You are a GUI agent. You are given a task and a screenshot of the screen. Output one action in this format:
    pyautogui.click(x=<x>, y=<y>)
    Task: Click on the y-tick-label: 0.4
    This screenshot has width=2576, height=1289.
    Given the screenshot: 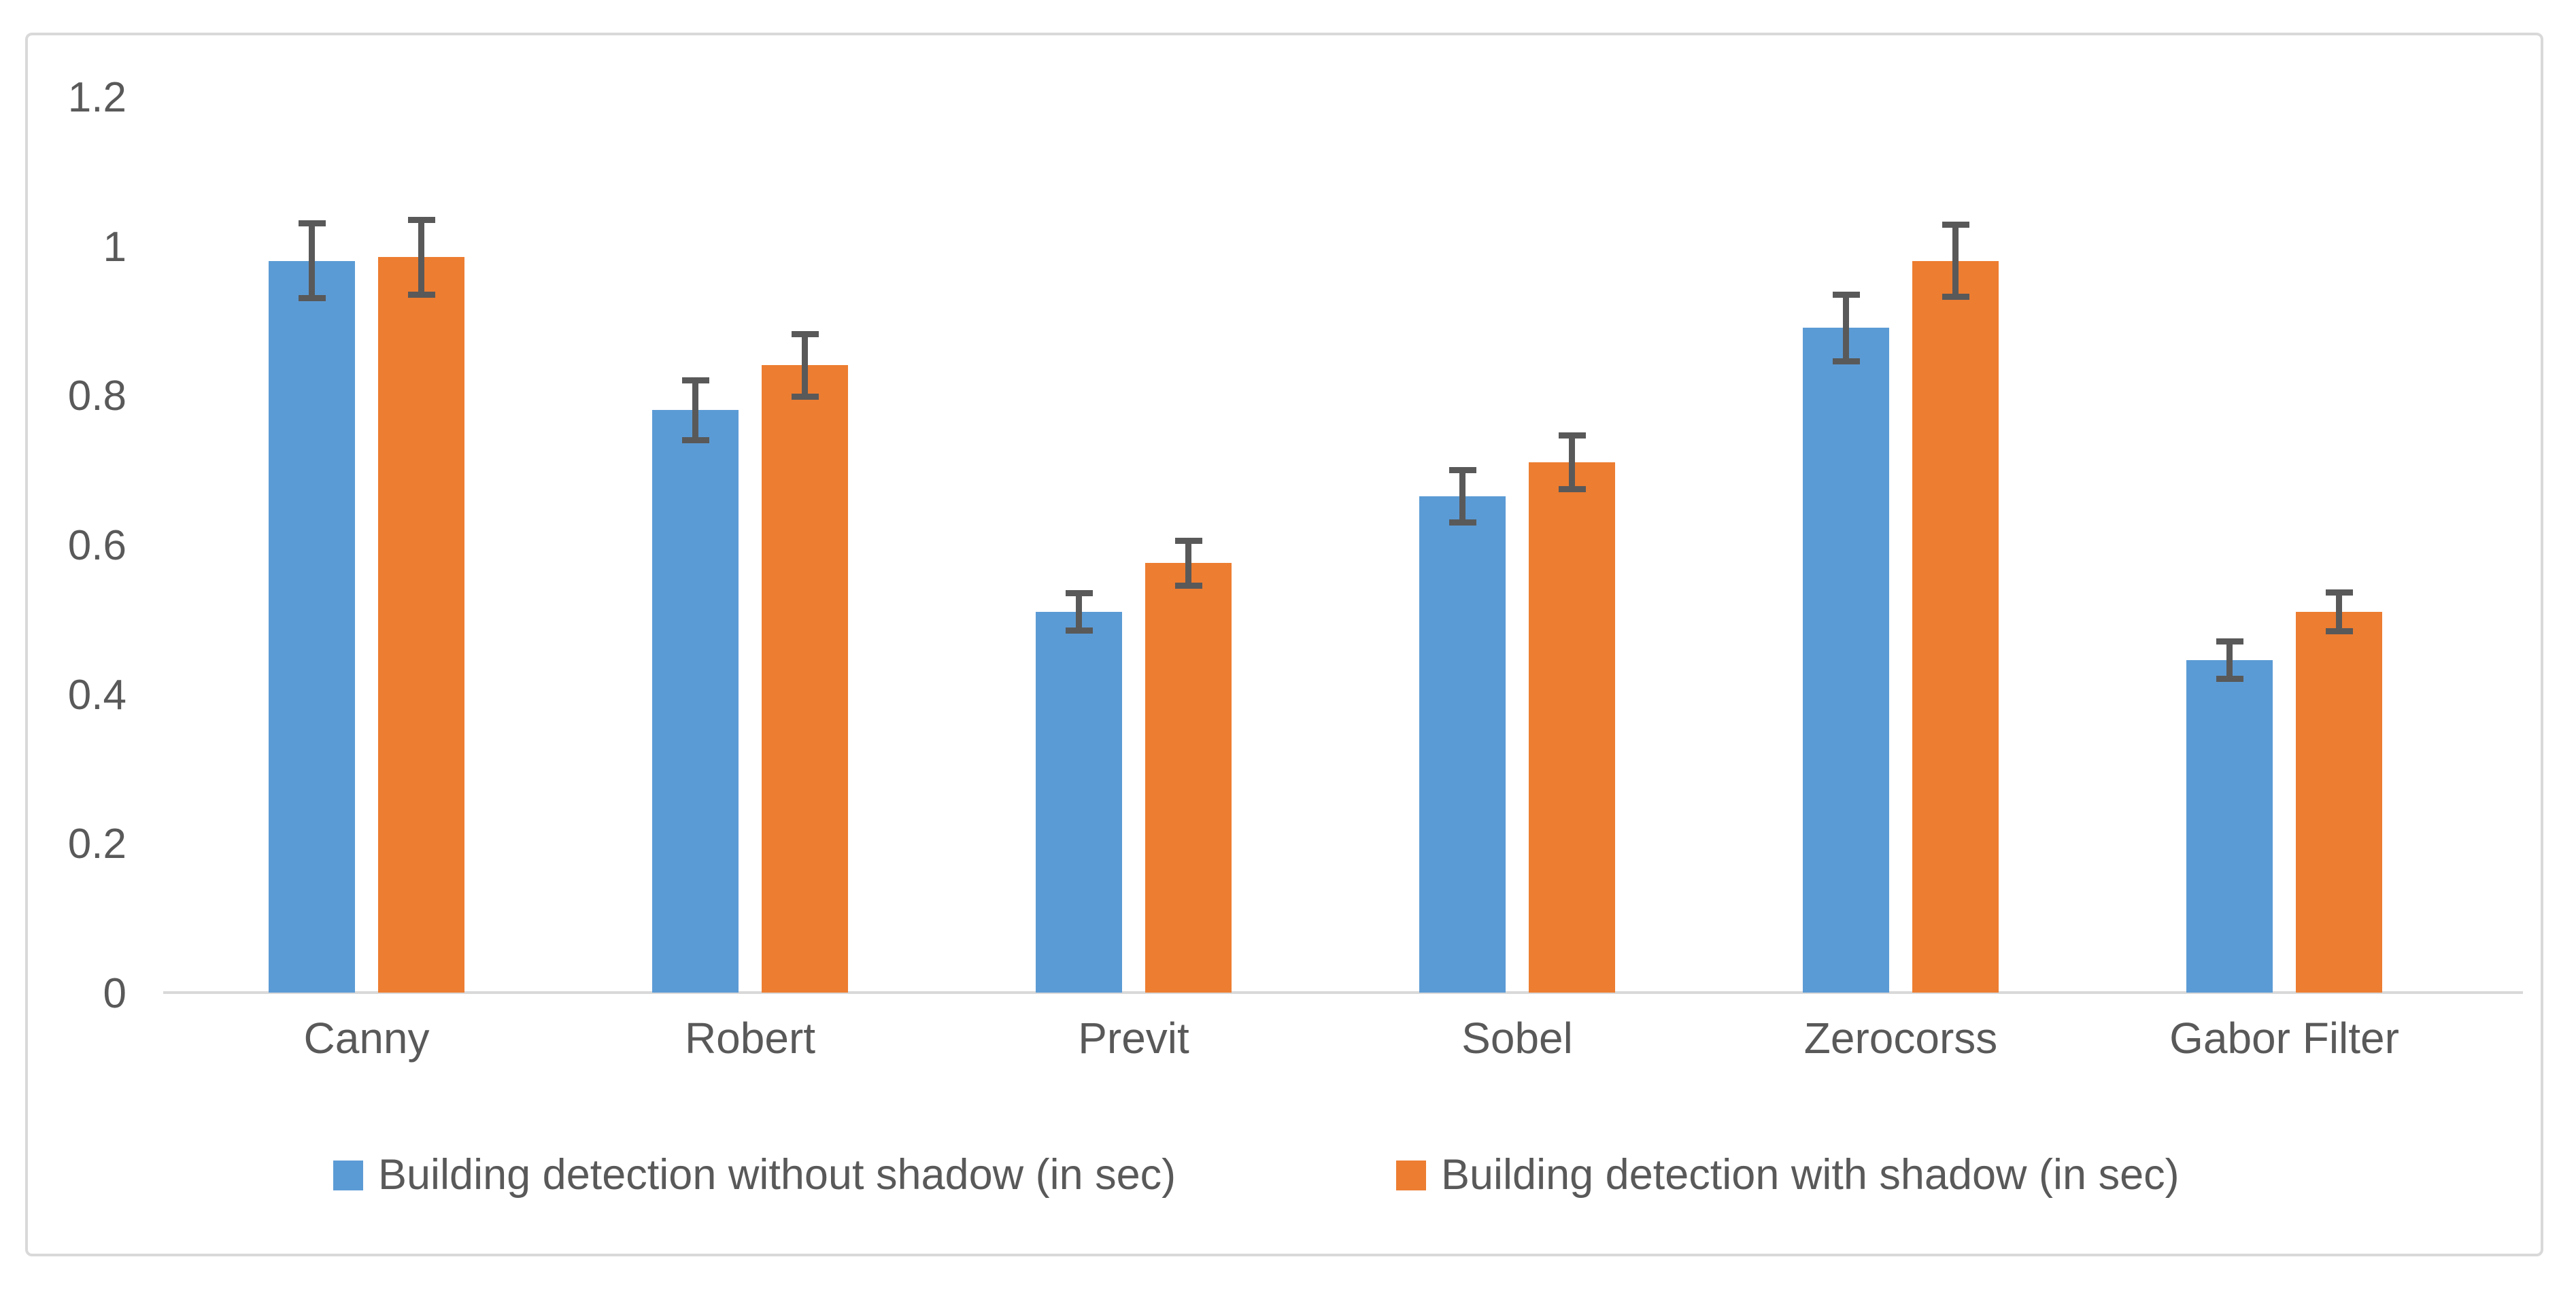 What is the action you would take?
    pyautogui.click(x=96, y=695)
    